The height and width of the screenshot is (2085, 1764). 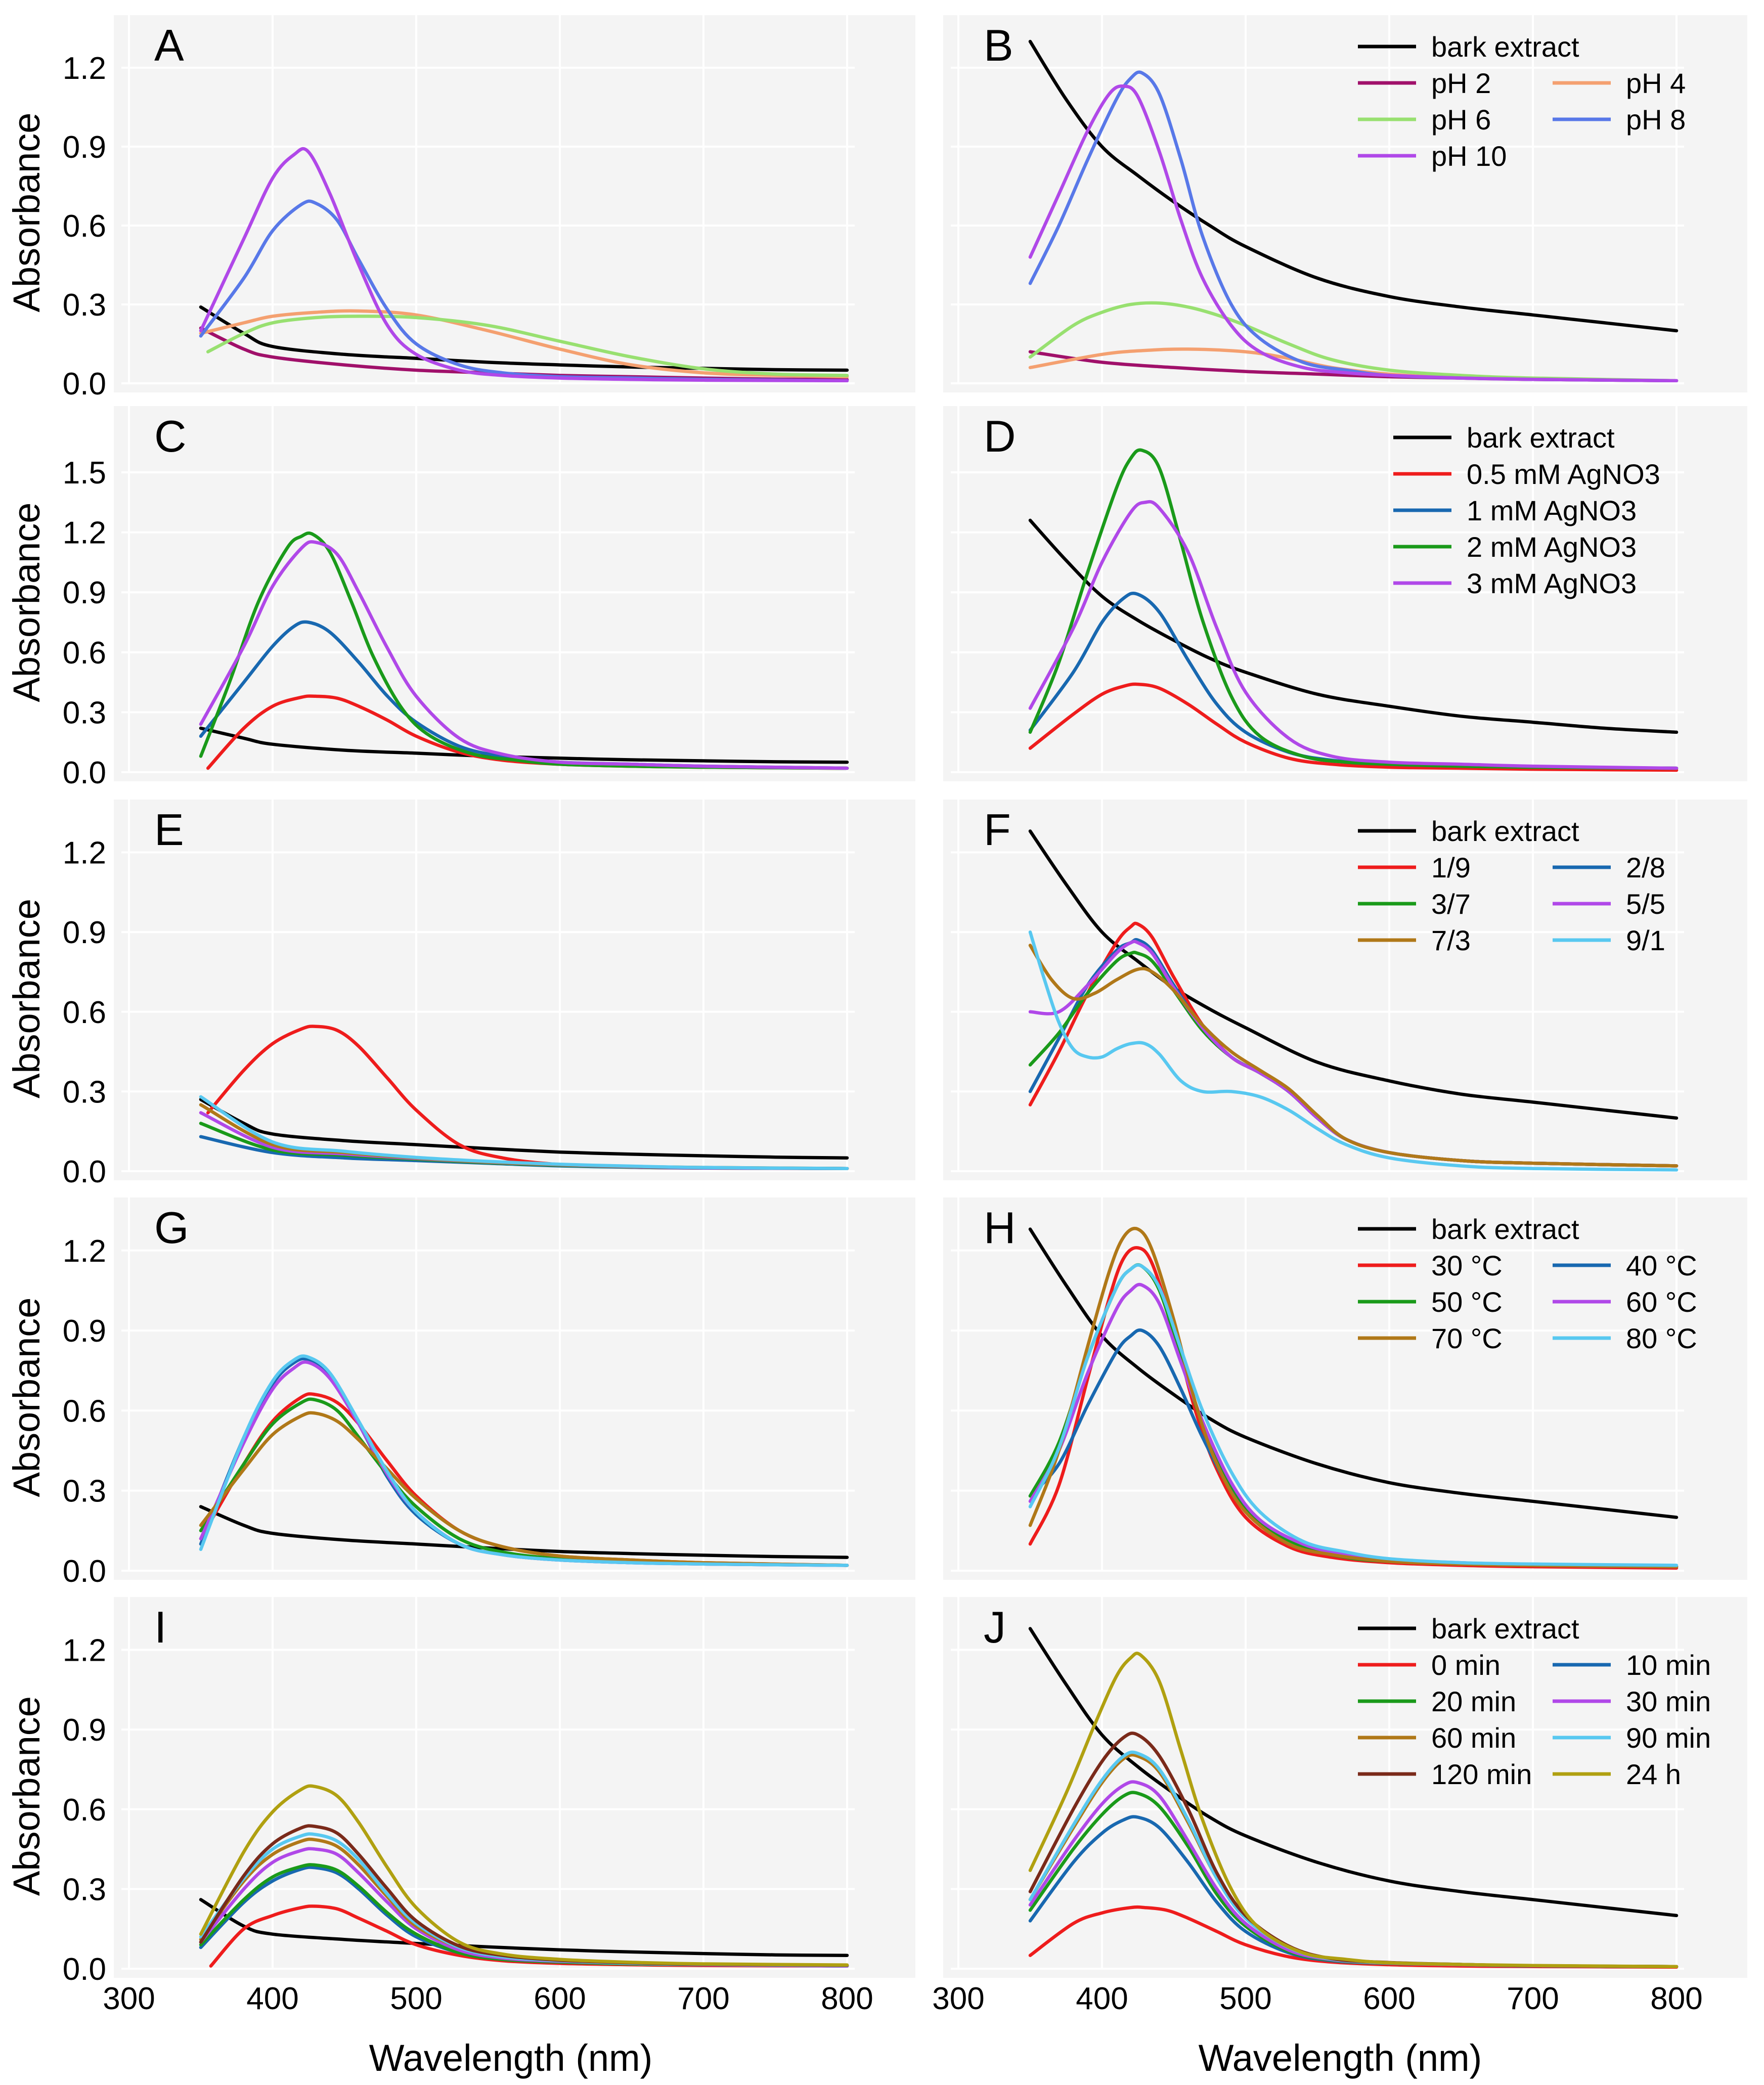 What do you see at coordinates (1469, 156) in the screenshot?
I see `legend-label: pH 10` at bounding box center [1469, 156].